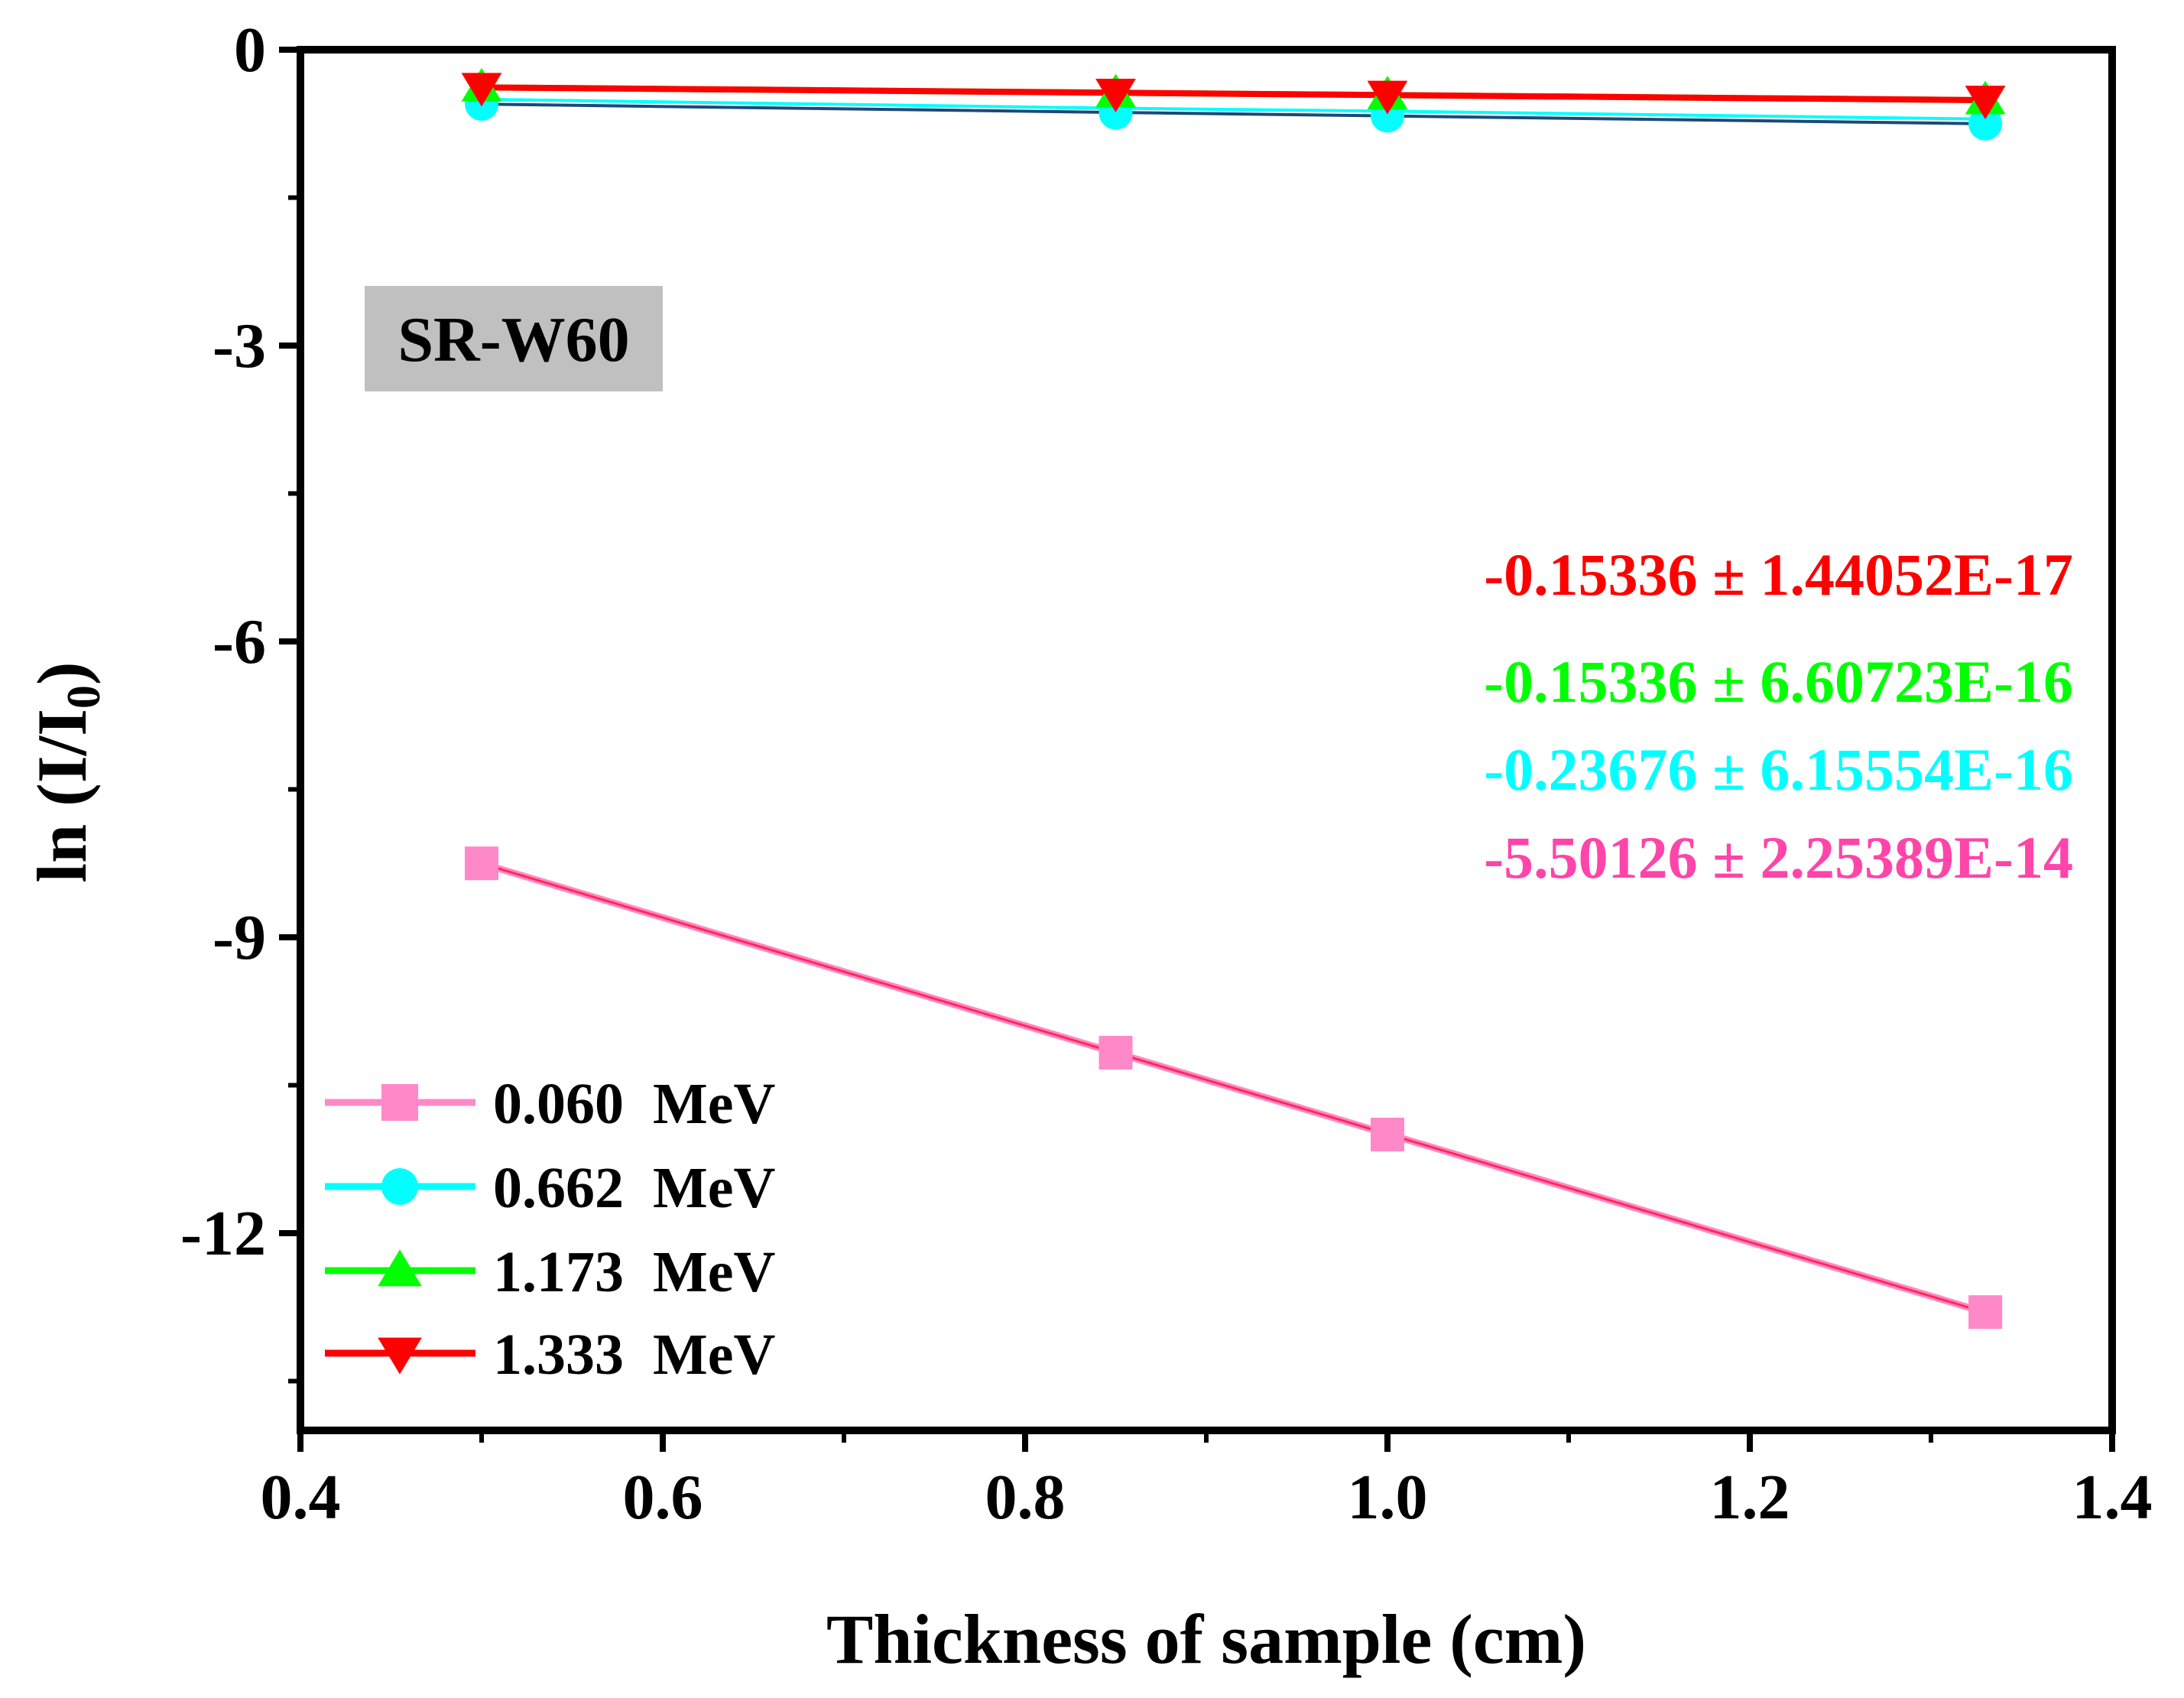  Describe the element at coordinates (1388, 1497) in the screenshot. I see `x-tick-label: 1.0` at that location.